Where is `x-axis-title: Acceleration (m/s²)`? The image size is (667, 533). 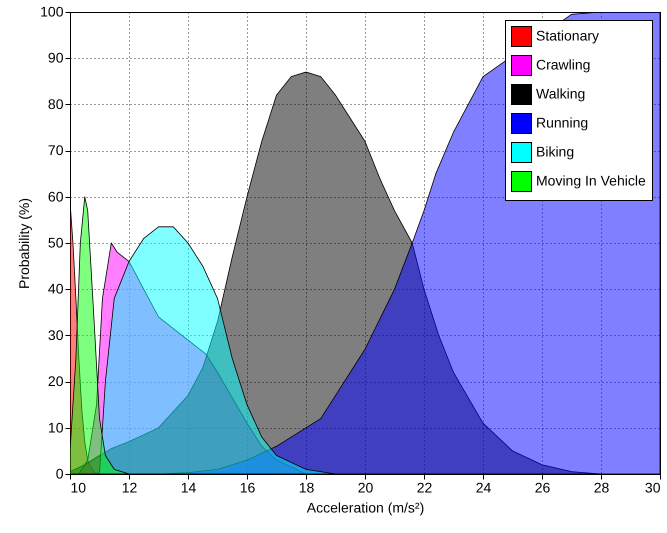
x-axis-title: Acceleration (m/s²) is located at coordinates (365, 508).